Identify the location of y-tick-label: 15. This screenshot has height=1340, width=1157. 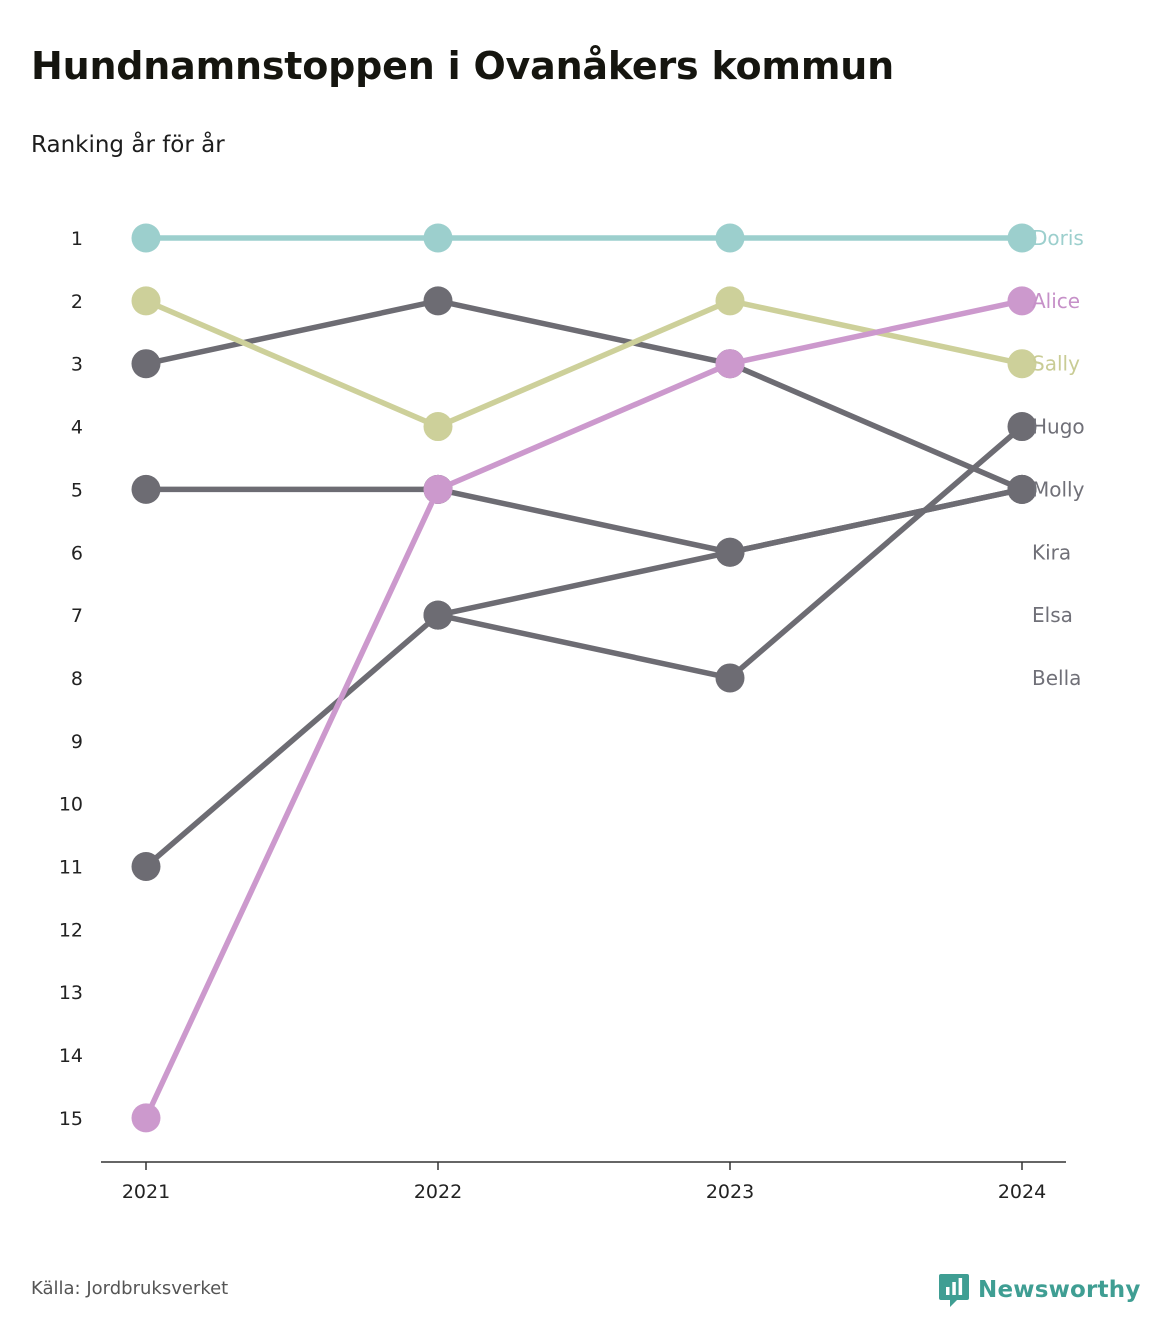
(71, 1119).